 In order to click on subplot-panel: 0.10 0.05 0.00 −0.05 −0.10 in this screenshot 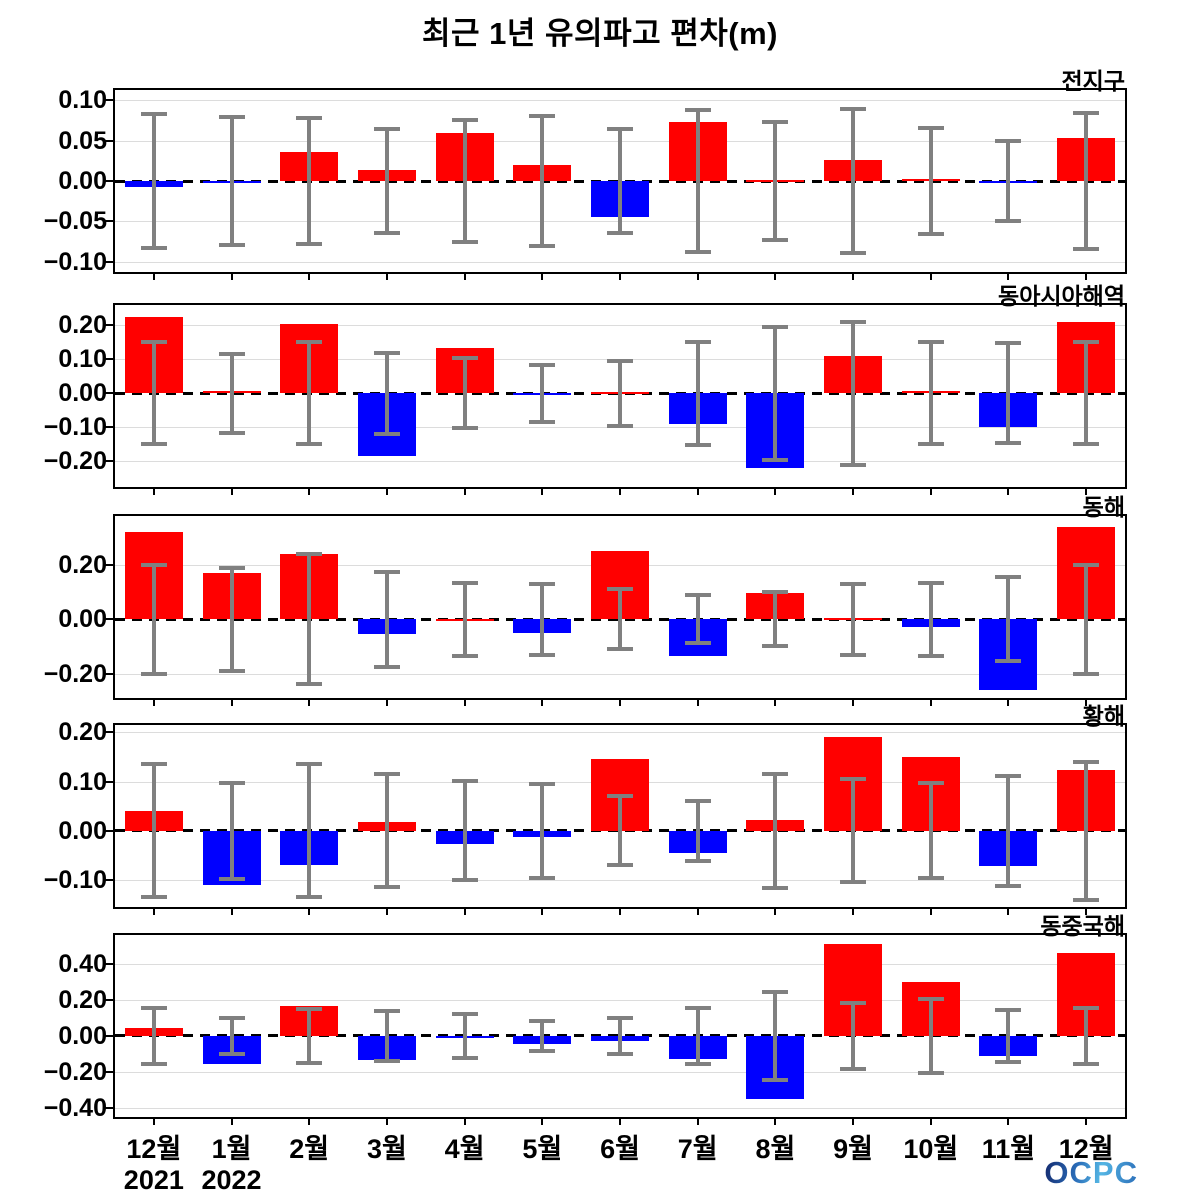, I will do `click(585, 183)`.